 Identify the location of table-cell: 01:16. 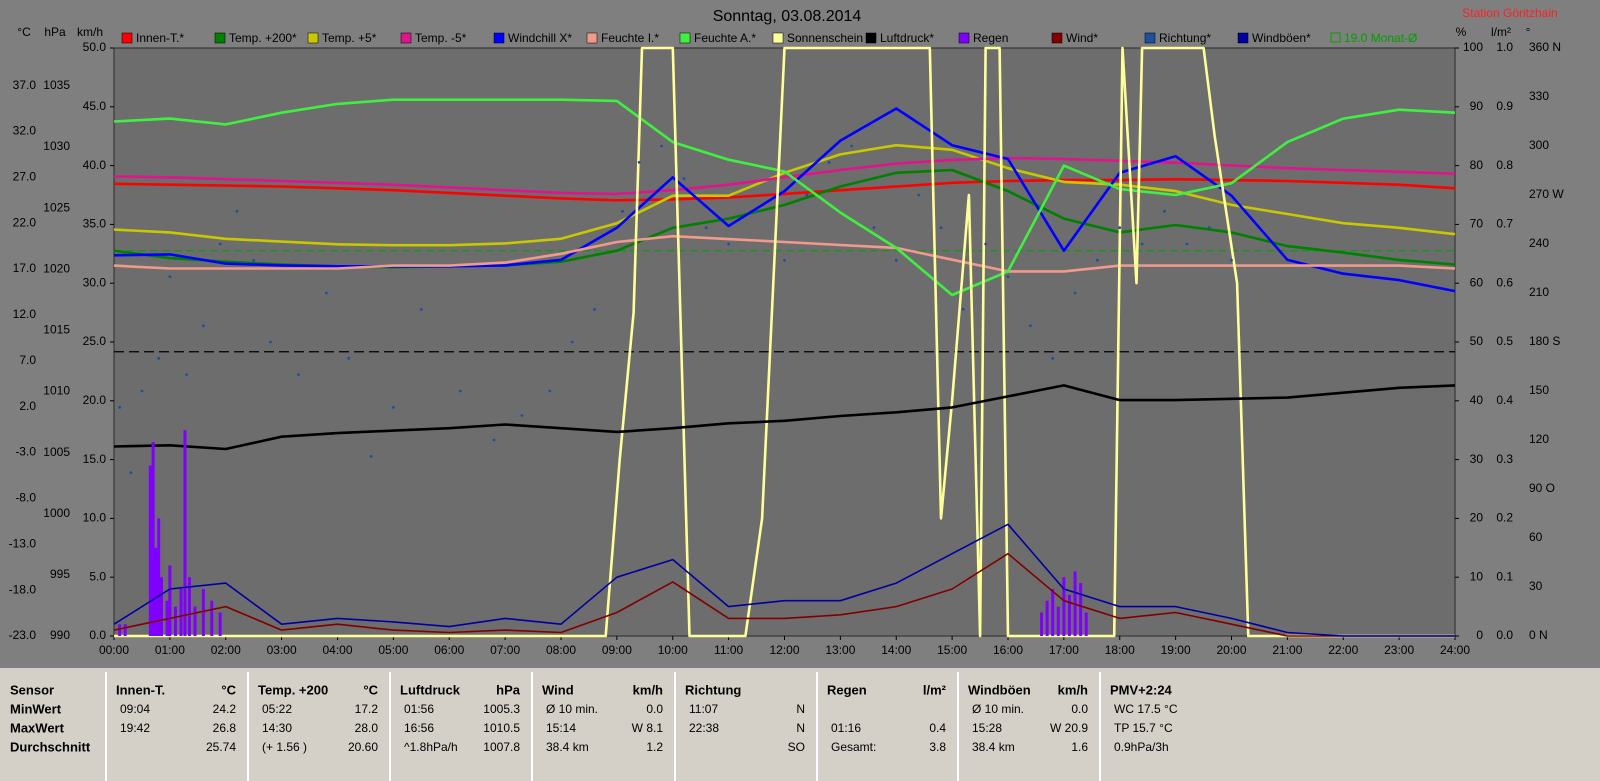
(846, 728).